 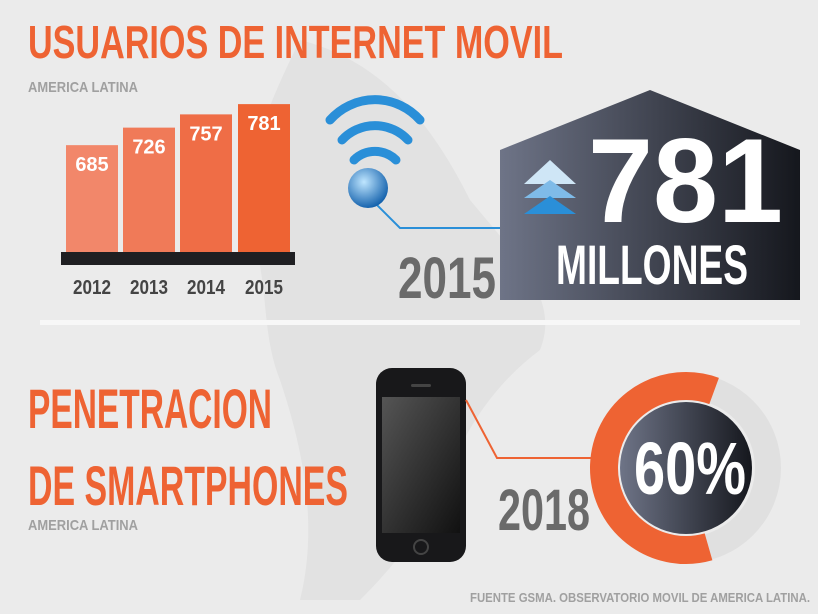 What do you see at coordinates (421, 385) in the screenshot?
I see `phone-speaker` at bounding box center [421, 385].